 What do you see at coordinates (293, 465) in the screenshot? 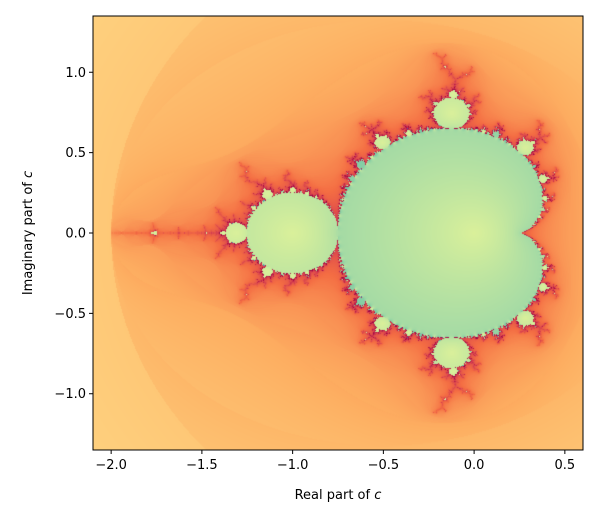
I see `x-tick-label: −1.0` at bounding box center [293, 465].